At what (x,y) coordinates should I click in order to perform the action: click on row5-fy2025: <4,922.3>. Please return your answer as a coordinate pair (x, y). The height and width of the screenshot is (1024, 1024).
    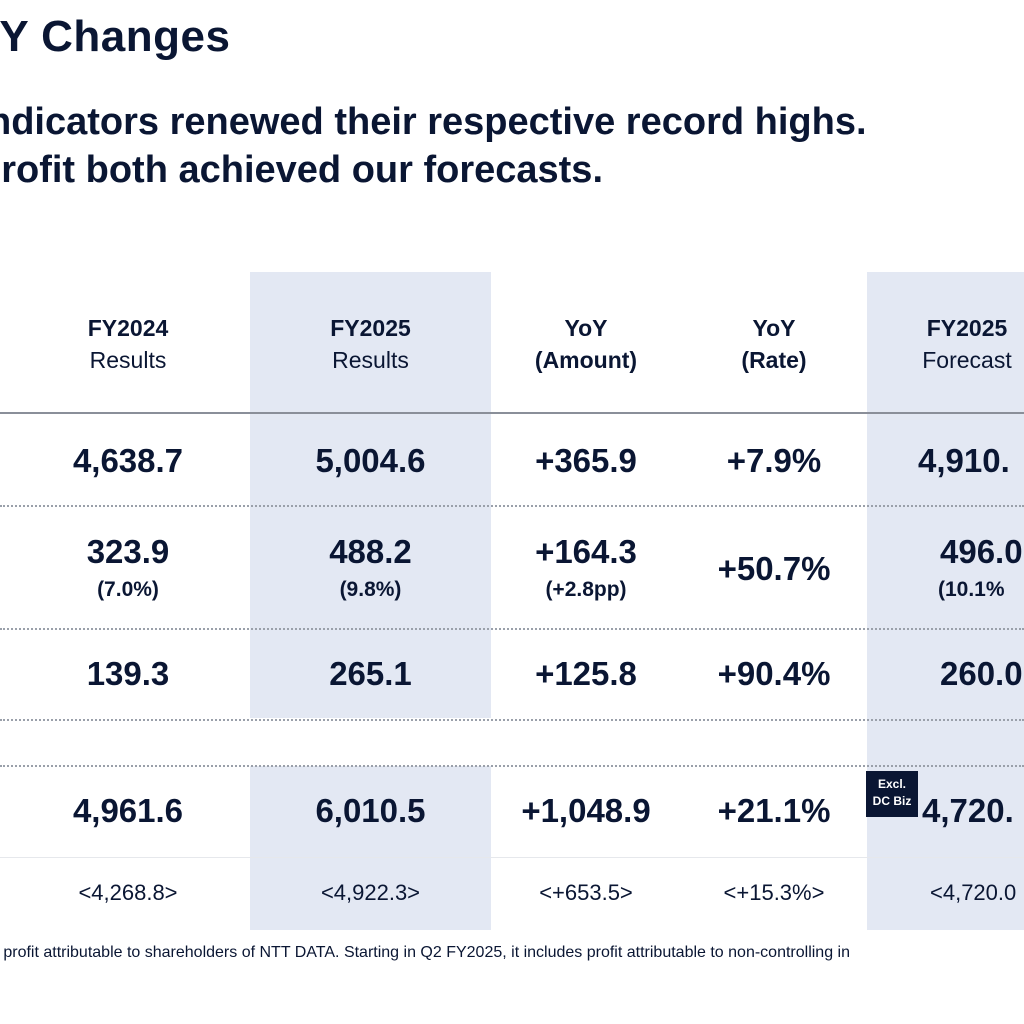
    Looking at the image, I should click on (370, 892).